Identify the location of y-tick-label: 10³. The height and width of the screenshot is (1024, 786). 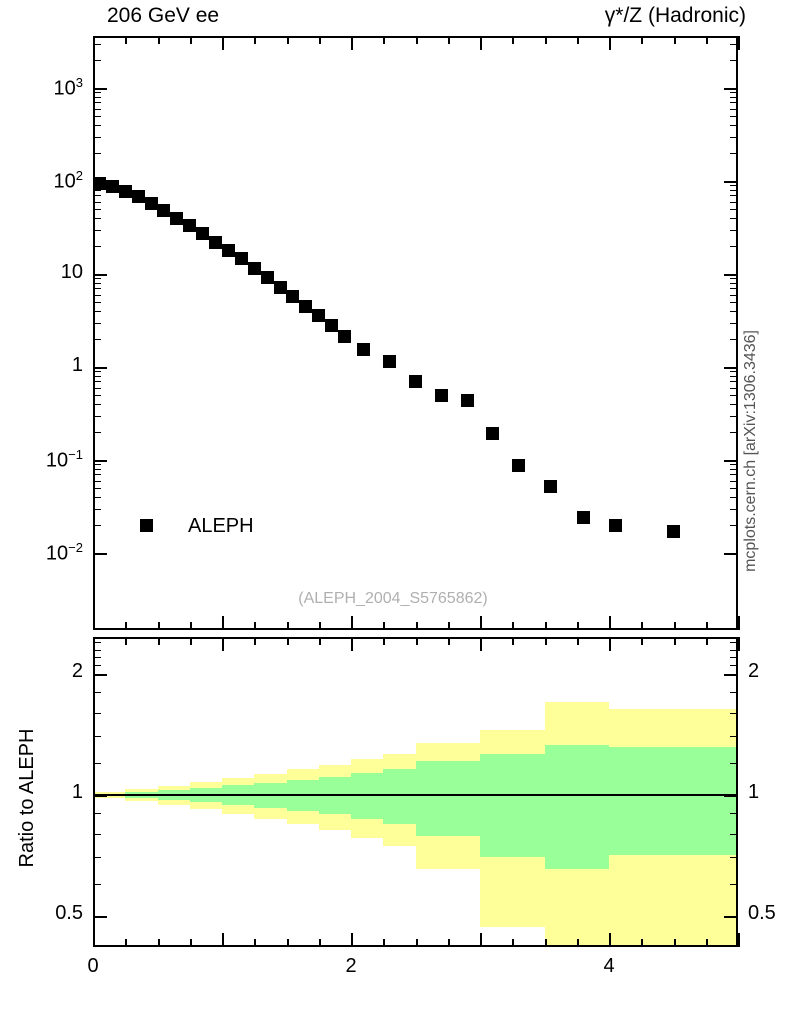
(68, 87).